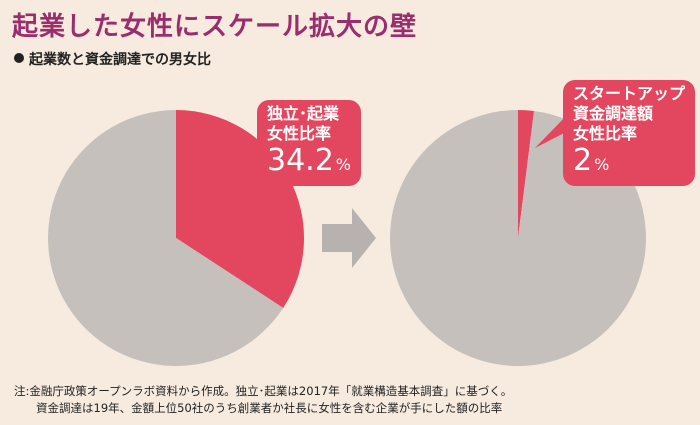 Image resolution: width=700 pixels, height=425 pixels. Describe the element at coordinates (591, 160) in the screenshot. I see `callout-value: 2%` at that location.